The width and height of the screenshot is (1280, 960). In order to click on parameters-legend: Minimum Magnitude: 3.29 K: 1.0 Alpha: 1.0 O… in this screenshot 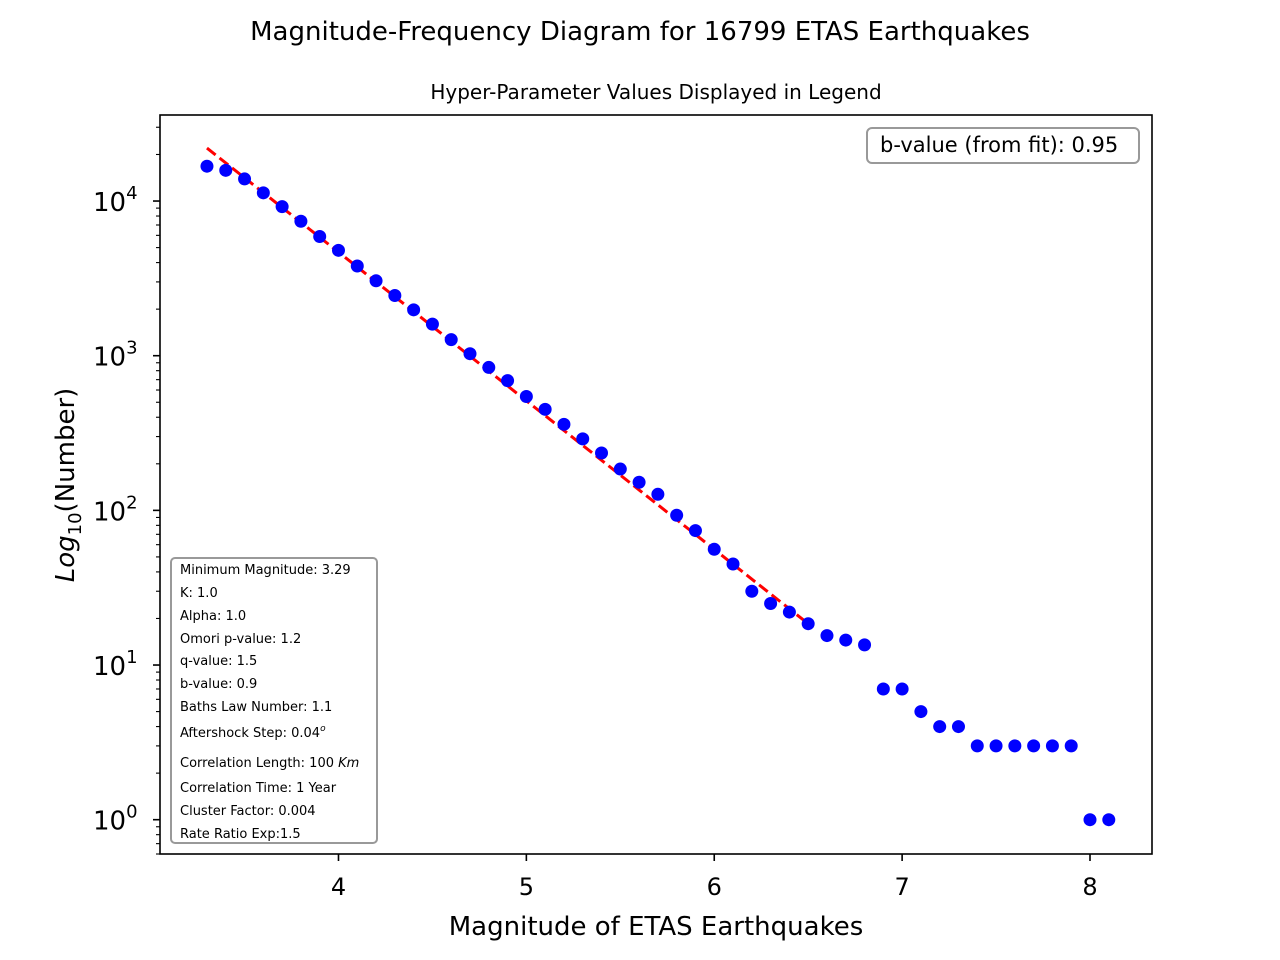, I will do `click(274, 700)`.